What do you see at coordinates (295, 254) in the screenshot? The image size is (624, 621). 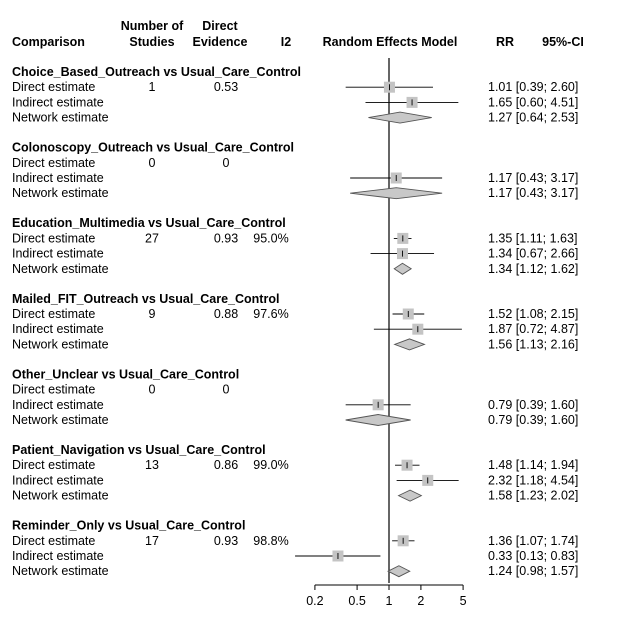 I see `estimate-row: Indirect estimate 1.34 [0.67; 2.66]` at bounding box center [295, 254].